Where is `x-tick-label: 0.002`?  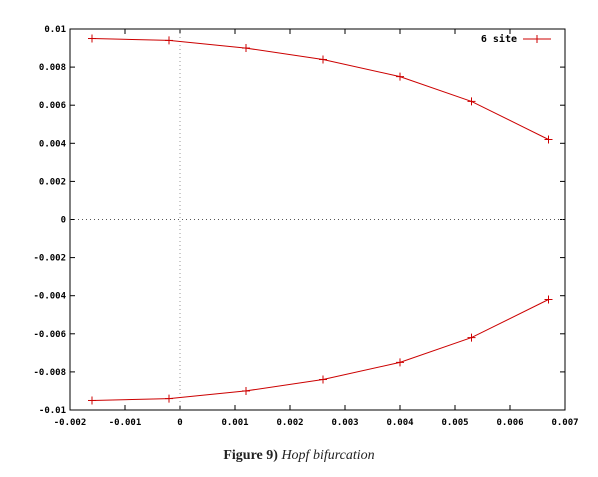 x-tick-label: 0.002 is located at coordinates (289, 423).